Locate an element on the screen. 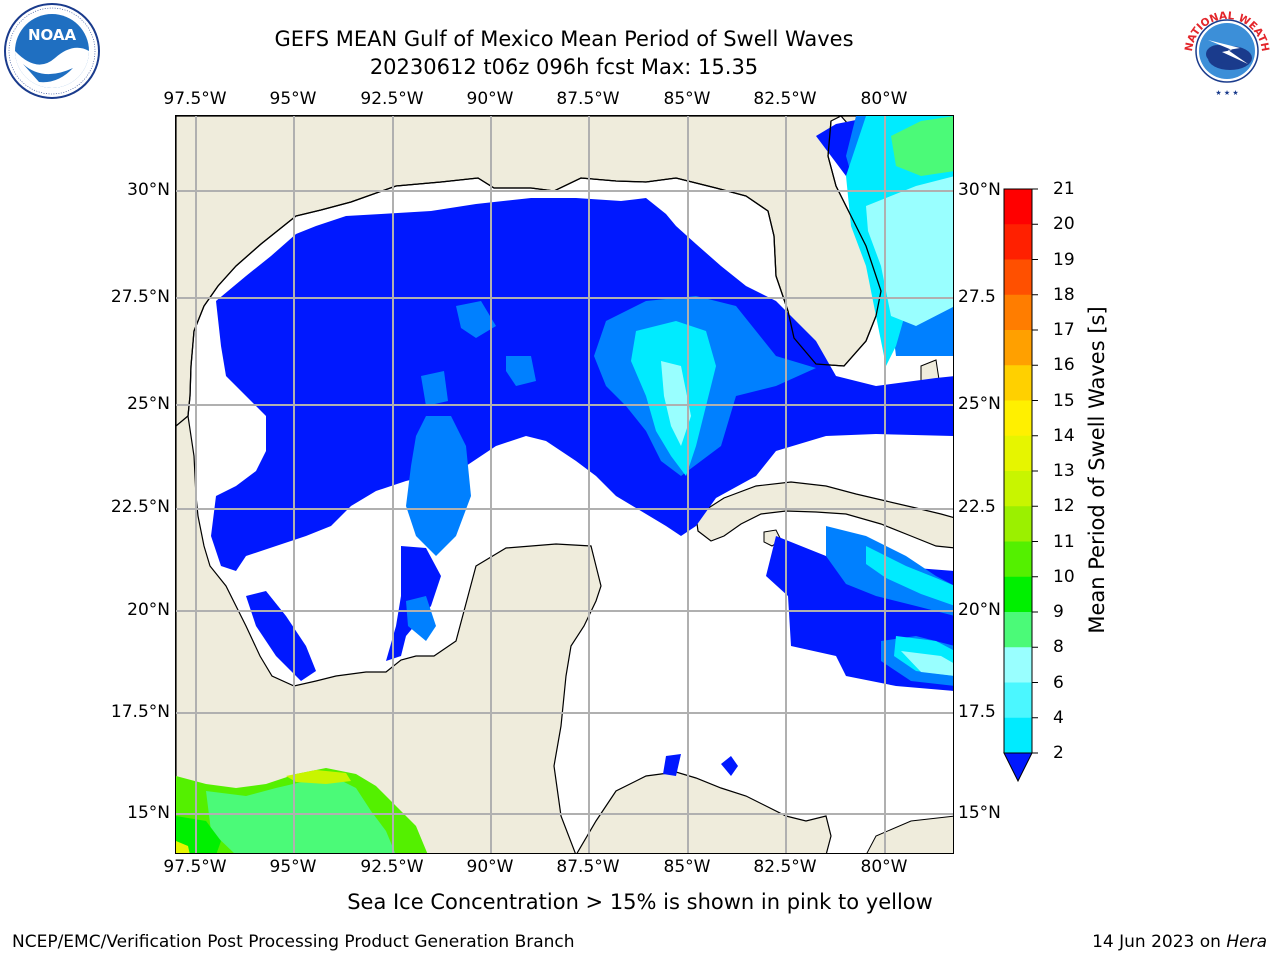 The height and width of the screenshot is (960, 1280). lat-label-right: 20°N is located at coordinates (979, 610).